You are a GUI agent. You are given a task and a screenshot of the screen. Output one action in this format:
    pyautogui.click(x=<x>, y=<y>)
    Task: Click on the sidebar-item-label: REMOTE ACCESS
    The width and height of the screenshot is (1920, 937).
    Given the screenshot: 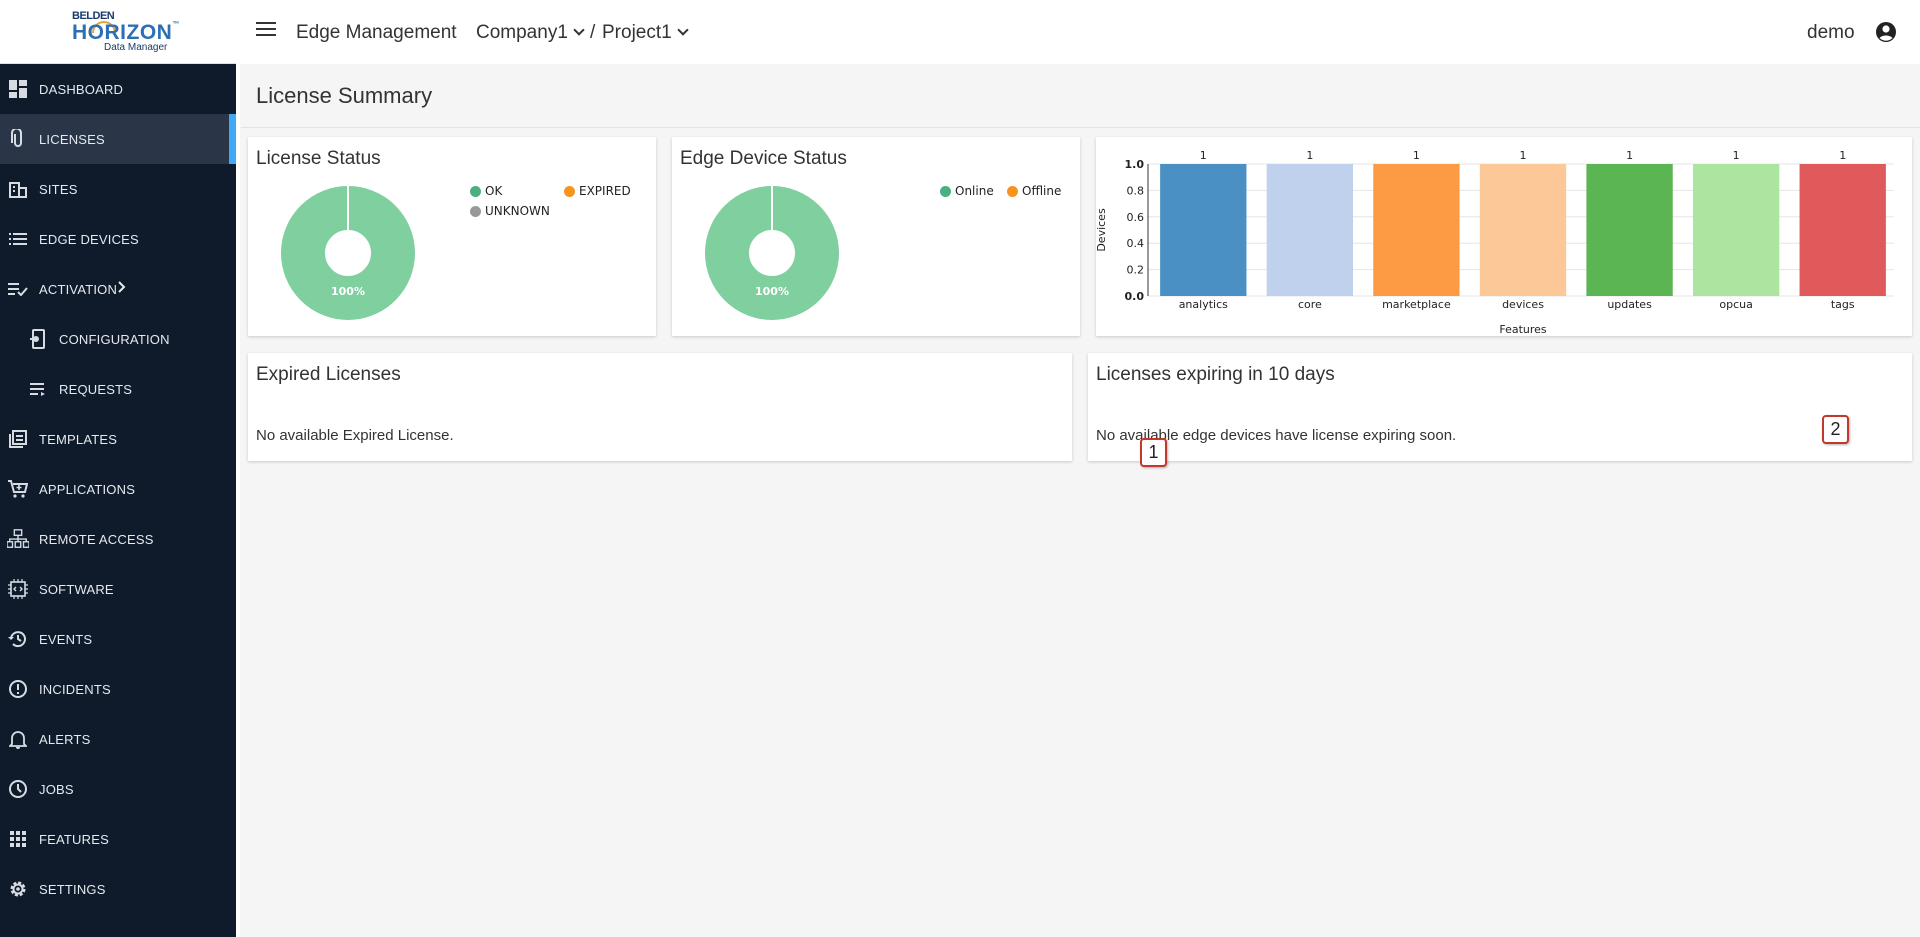 What is the action you would take?
    pyautogui.click(x=96, y=539)
    